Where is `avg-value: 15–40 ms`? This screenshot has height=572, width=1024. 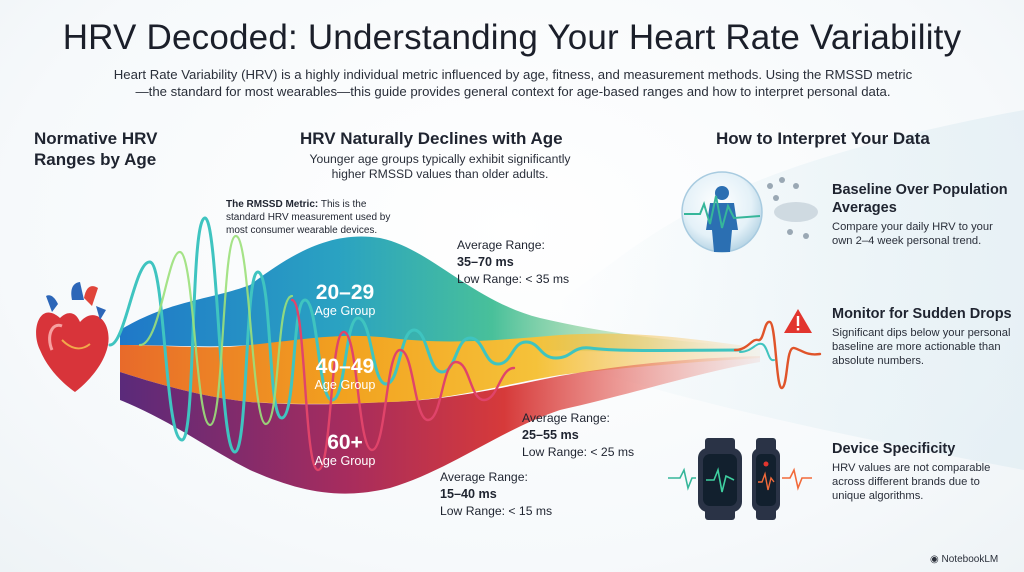
avg-value: 15–40 ms is located at coordinates (468, 494).